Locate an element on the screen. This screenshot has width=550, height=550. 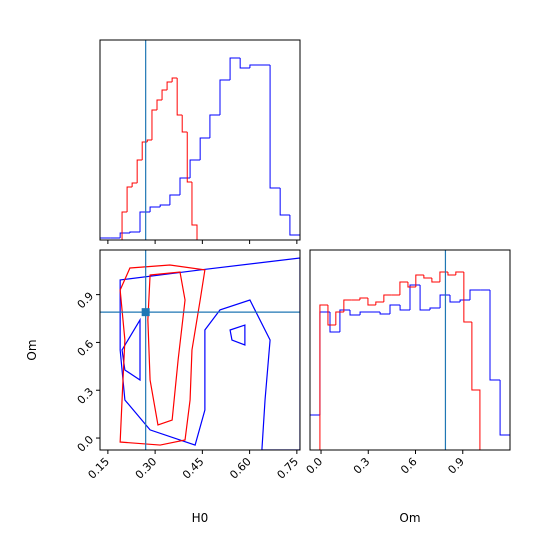
x-tick-label: 0.75 is located at coordinates (288, 468).